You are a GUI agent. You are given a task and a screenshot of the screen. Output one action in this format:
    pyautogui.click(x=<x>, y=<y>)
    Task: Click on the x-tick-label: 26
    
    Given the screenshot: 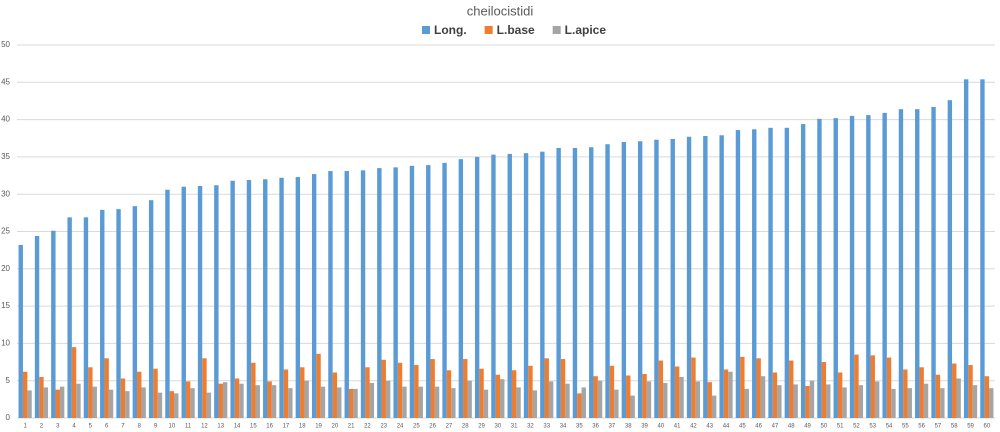 What is the action you would take?
    pyautogui.click(x=432, y=427)
    